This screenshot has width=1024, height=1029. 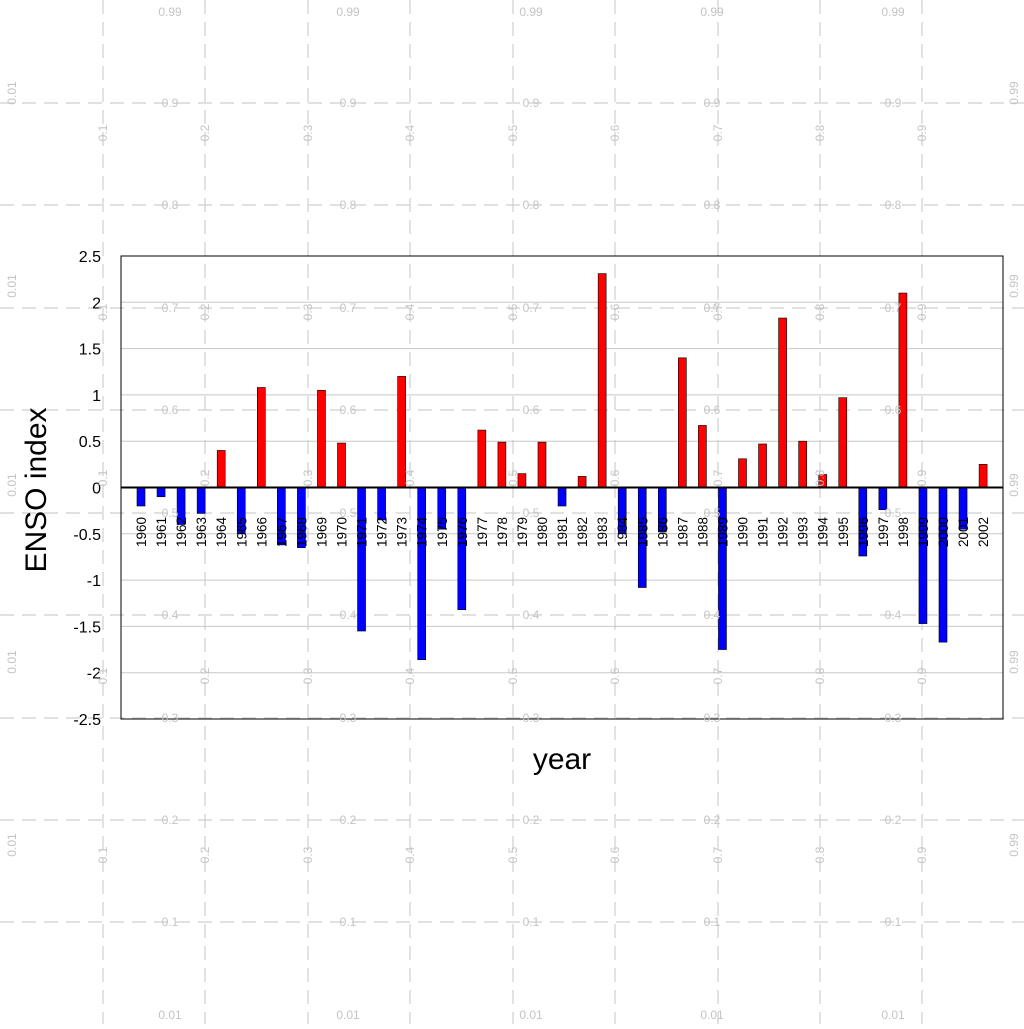 I want to click on x-tick-label: 2002, so click(x=983, y=532).